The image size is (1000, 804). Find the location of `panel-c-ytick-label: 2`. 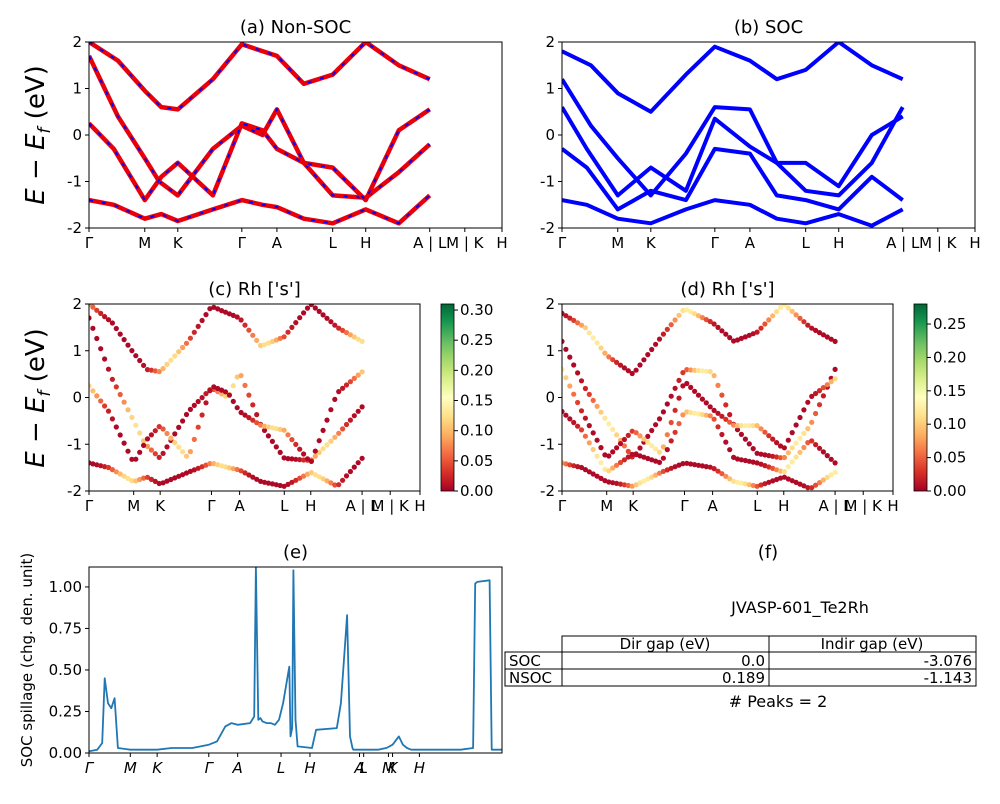

panel-c-ytick-label: 2 is located at coordinates (77, 304).